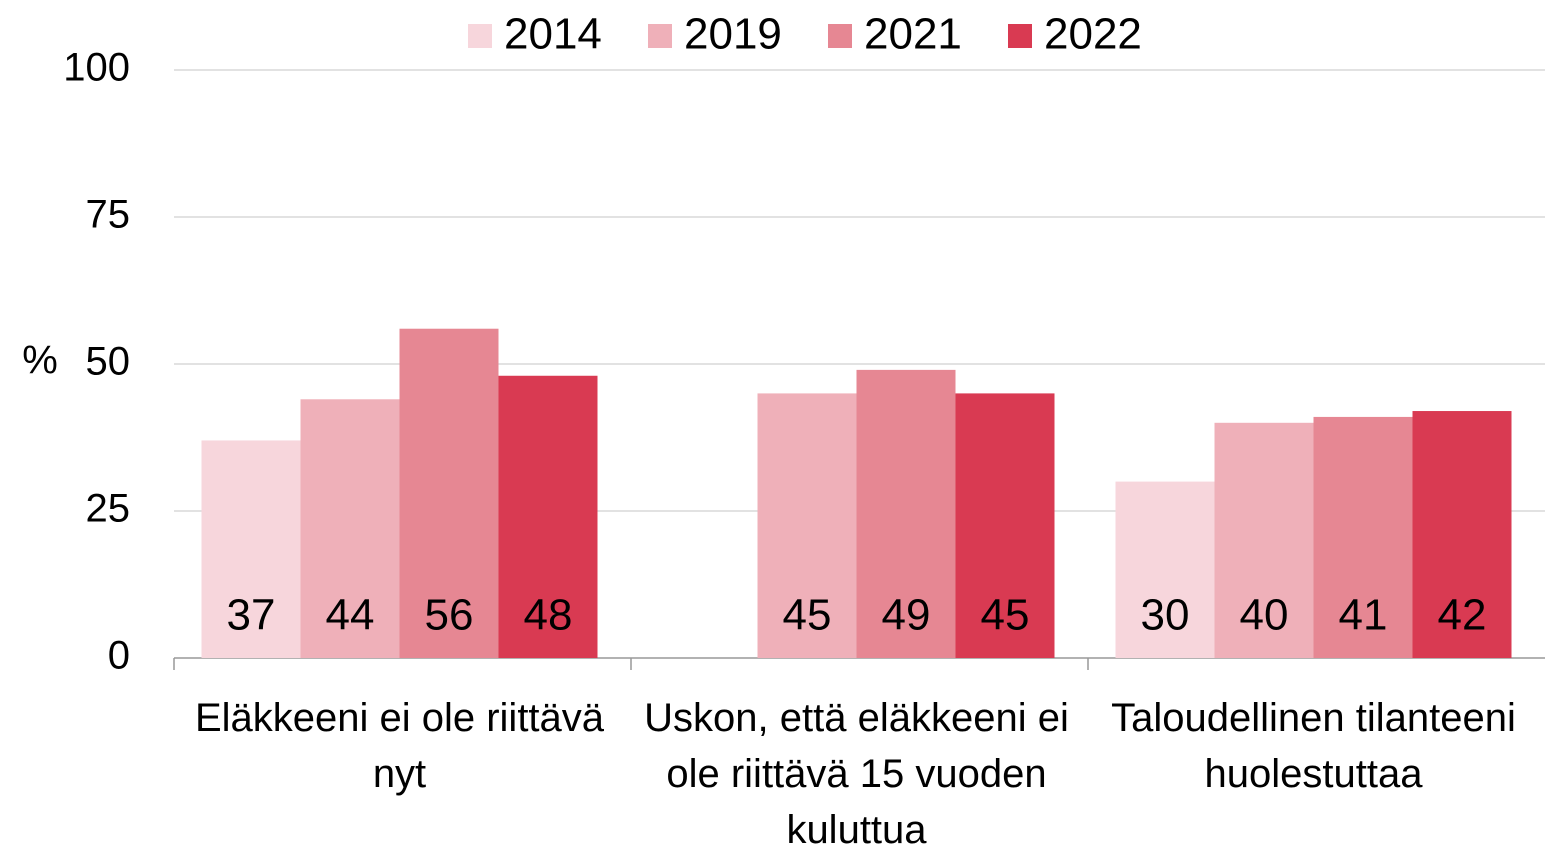 The width and height of the screenshot is (1545, 844). Describe the element at coordinates (1363, 615) in the screenshot. I see `data-label: 41` at that location.